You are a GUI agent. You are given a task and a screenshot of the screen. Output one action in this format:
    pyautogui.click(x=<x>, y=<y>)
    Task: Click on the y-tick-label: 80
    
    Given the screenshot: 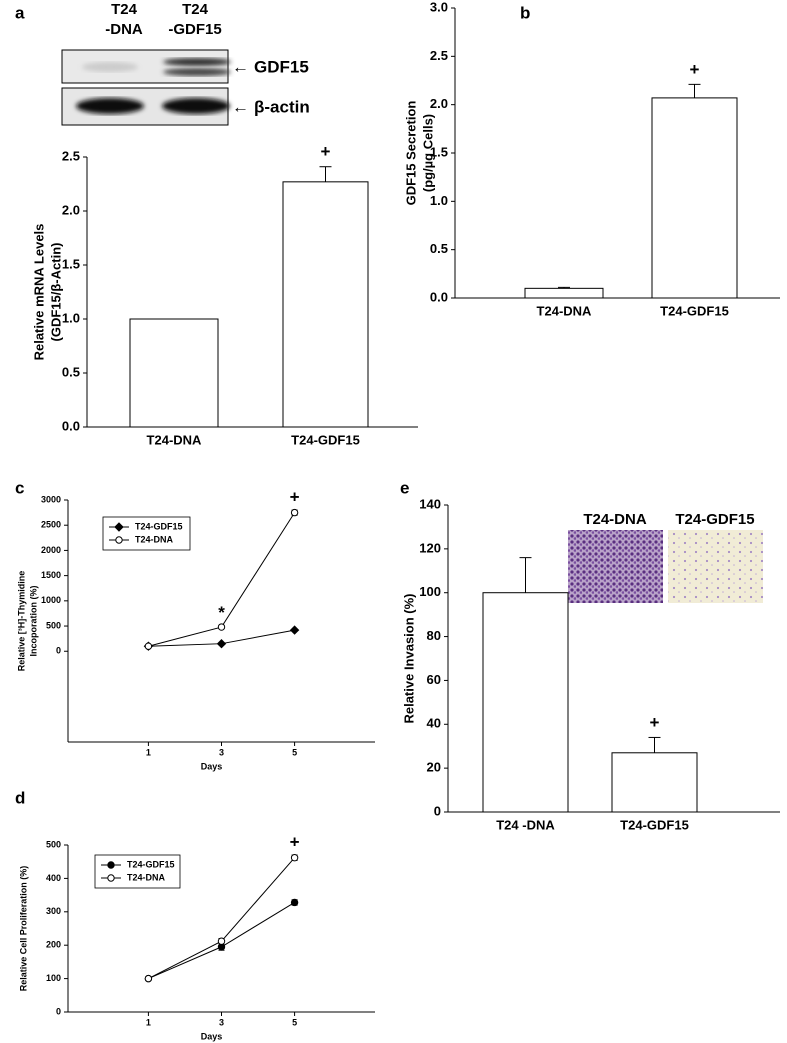 What is the action you would take?
    pyautogui.click(x=434, y=635)
    